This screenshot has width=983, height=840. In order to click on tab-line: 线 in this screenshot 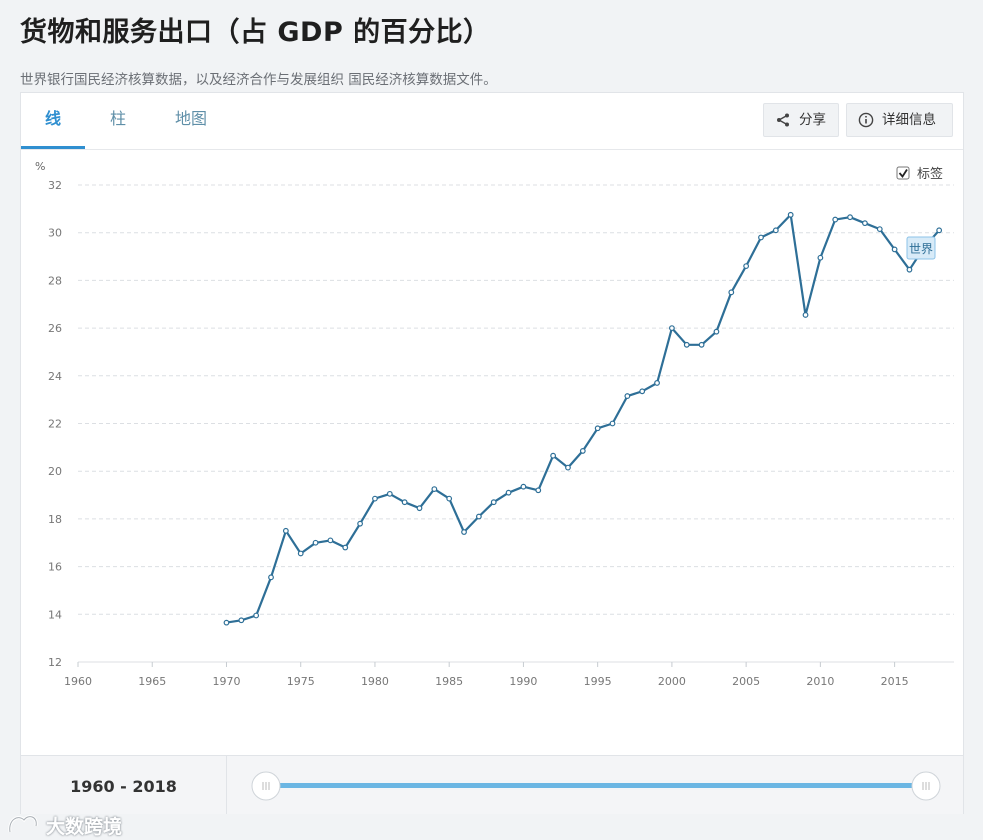, I will do `click(53, 121)`.